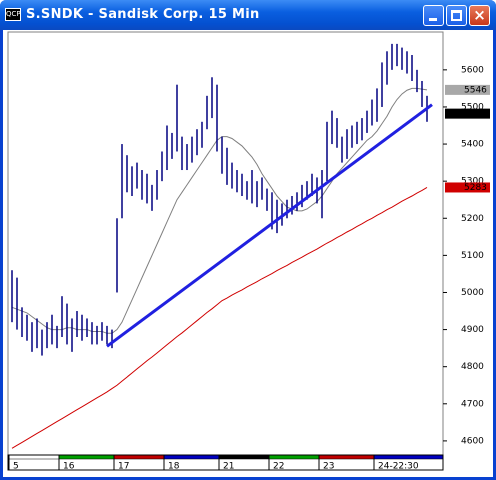 Image resolution: width=496 pixels, height=480 pixels. Describe the element at coordinates (472, 441) in the screenshot. I see `y-tick-label: 4600` at that location.